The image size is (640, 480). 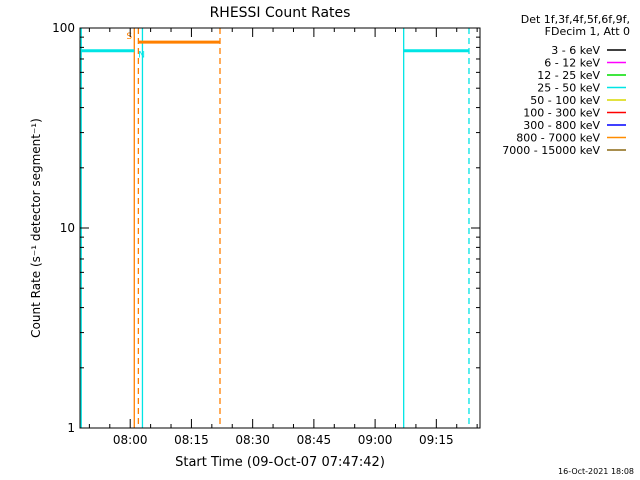 What do you see at coordinates (71, 428) in the screenshot?
I see `y-tick-label-0: 1` at bounding box center [71, 428].